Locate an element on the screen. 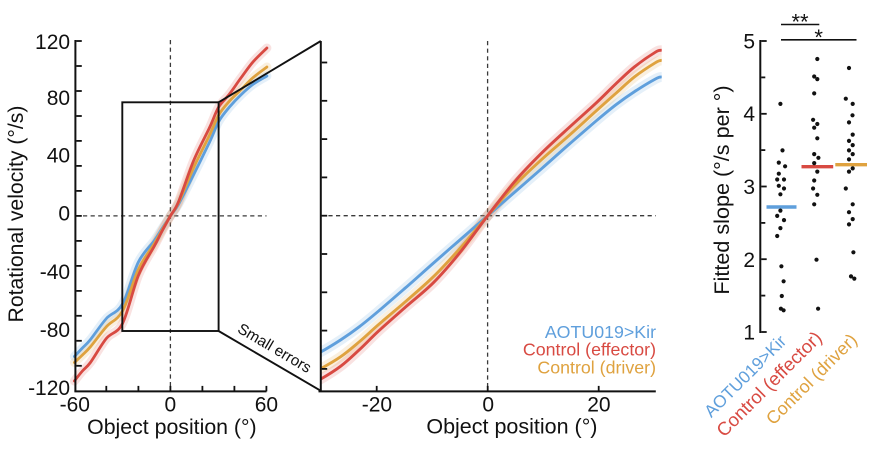 This screenshot has width=877, height=460. svg-text: 3 is located at coordinates (749, 187).